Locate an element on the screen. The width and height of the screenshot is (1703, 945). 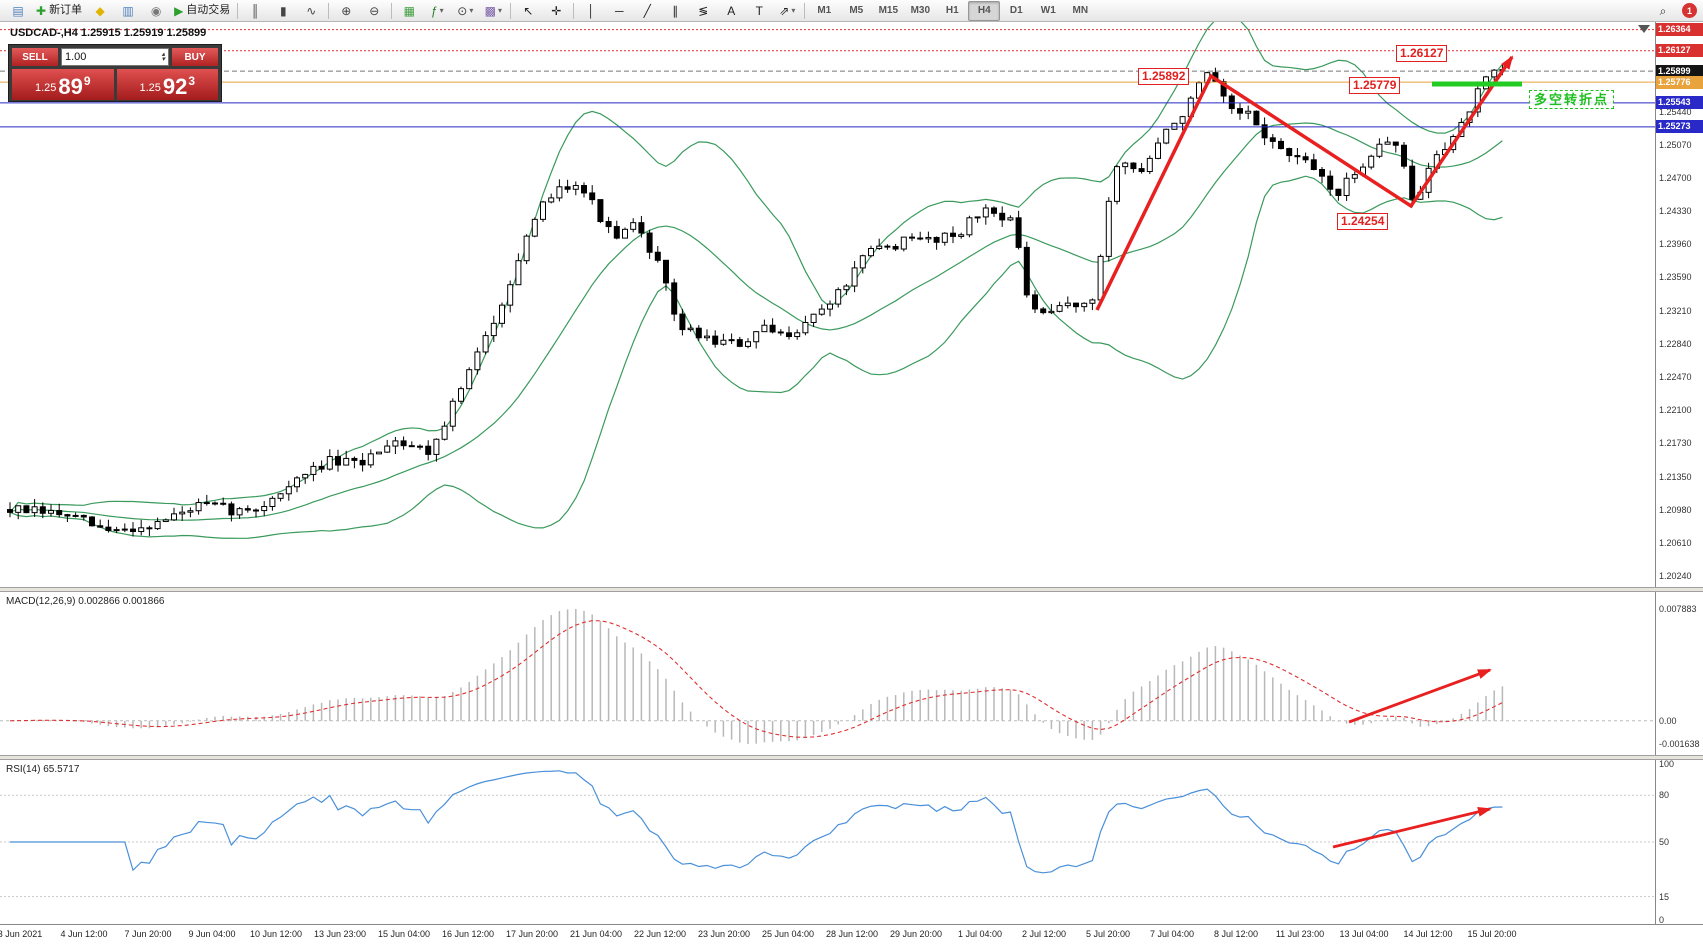
autotrading-icon: ▶ is located at coordinates (179, 10).